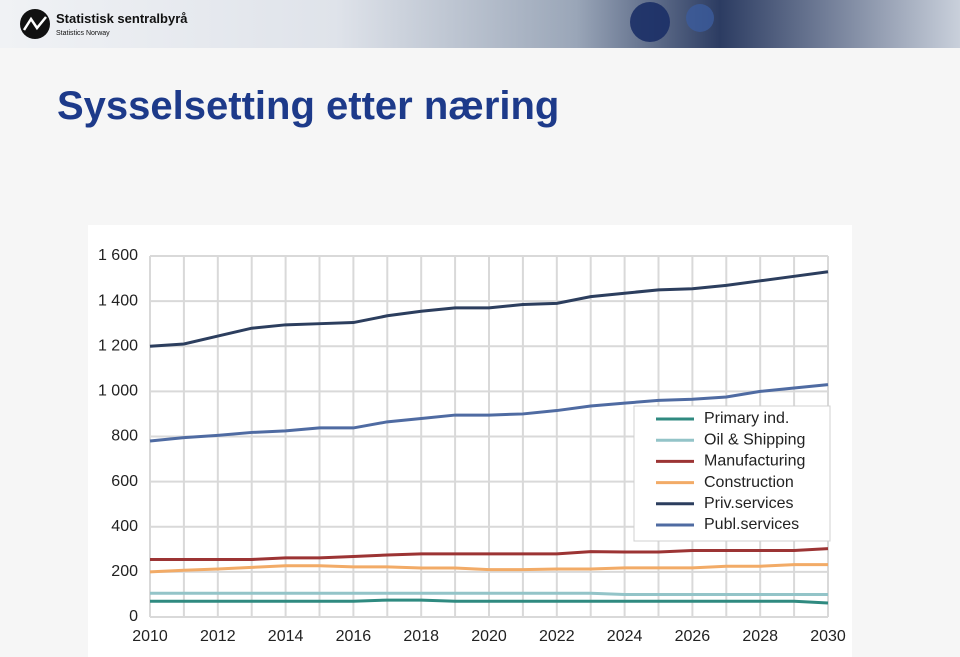  Describe the element at coordinates (118, 300) in the screenshot. I see `y-tick-label: 1 400` at that location.